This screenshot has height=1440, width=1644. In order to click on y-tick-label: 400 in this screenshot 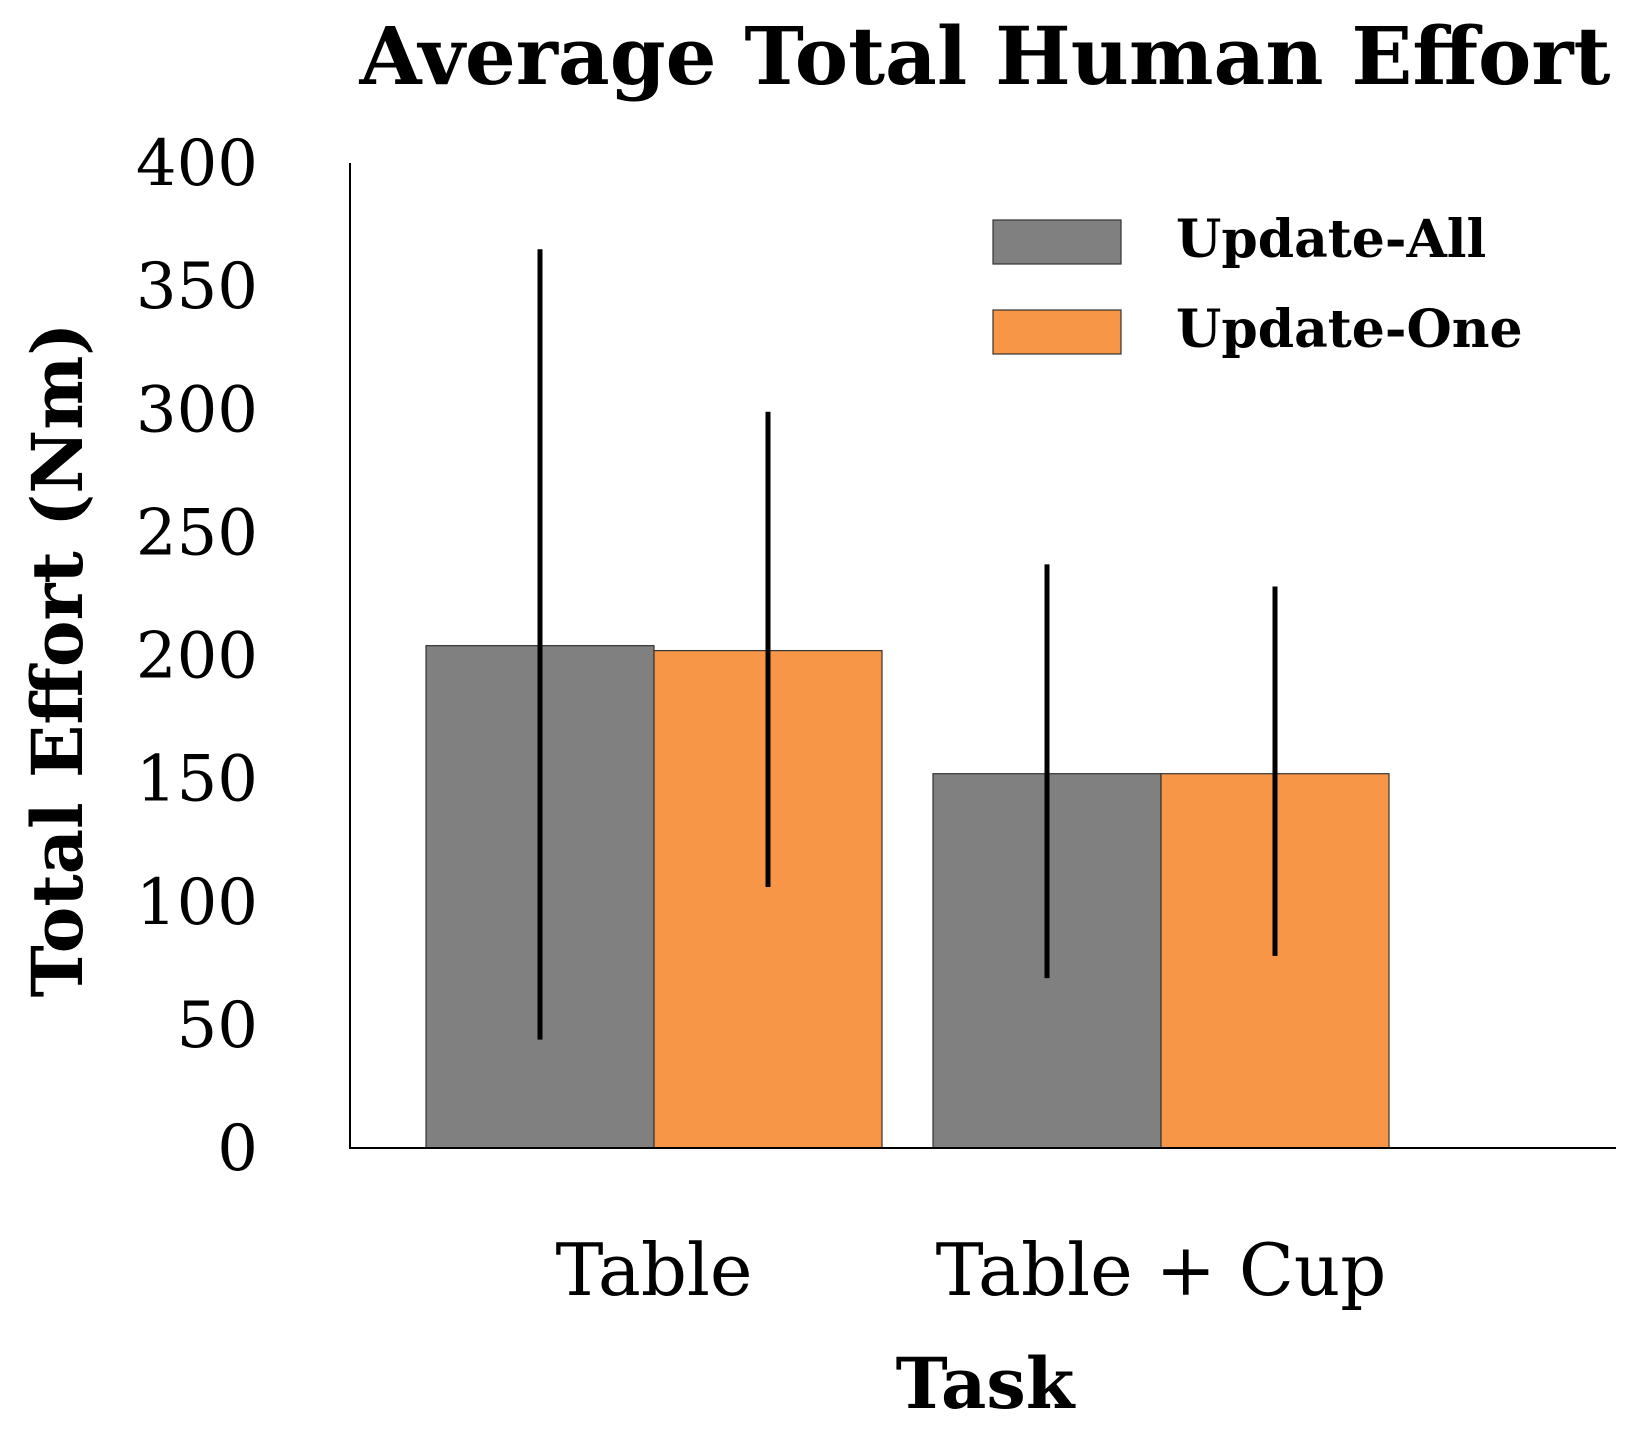, I will do `click(197, 164)`.